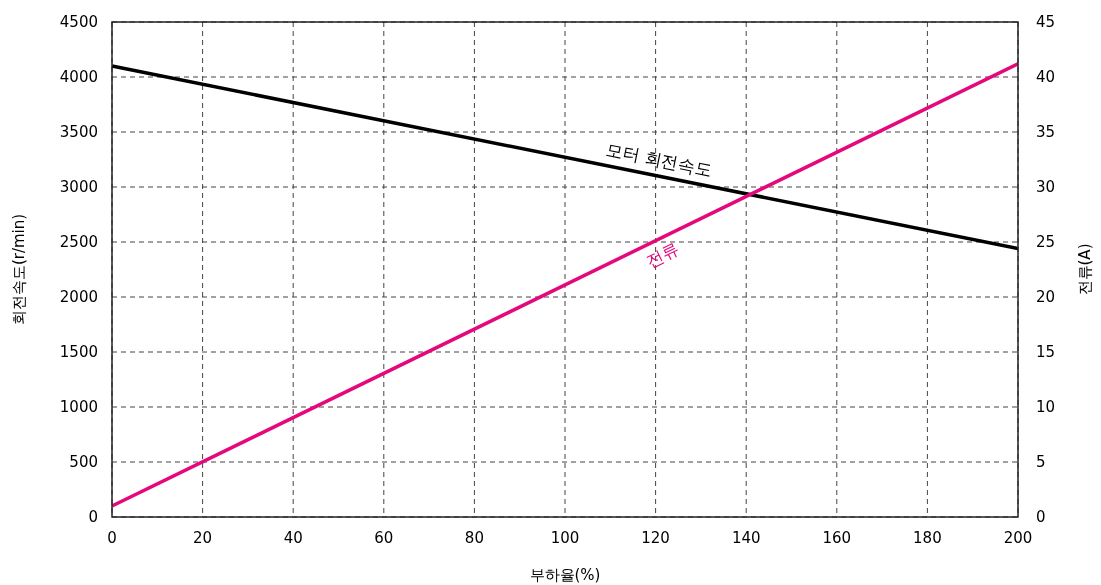 This screenshot has height=585, width=1101. What do you see at coordinates (78, 77) in the screenshot?
I see `y-tick-label: 4000` at bounding box center [78, 77].